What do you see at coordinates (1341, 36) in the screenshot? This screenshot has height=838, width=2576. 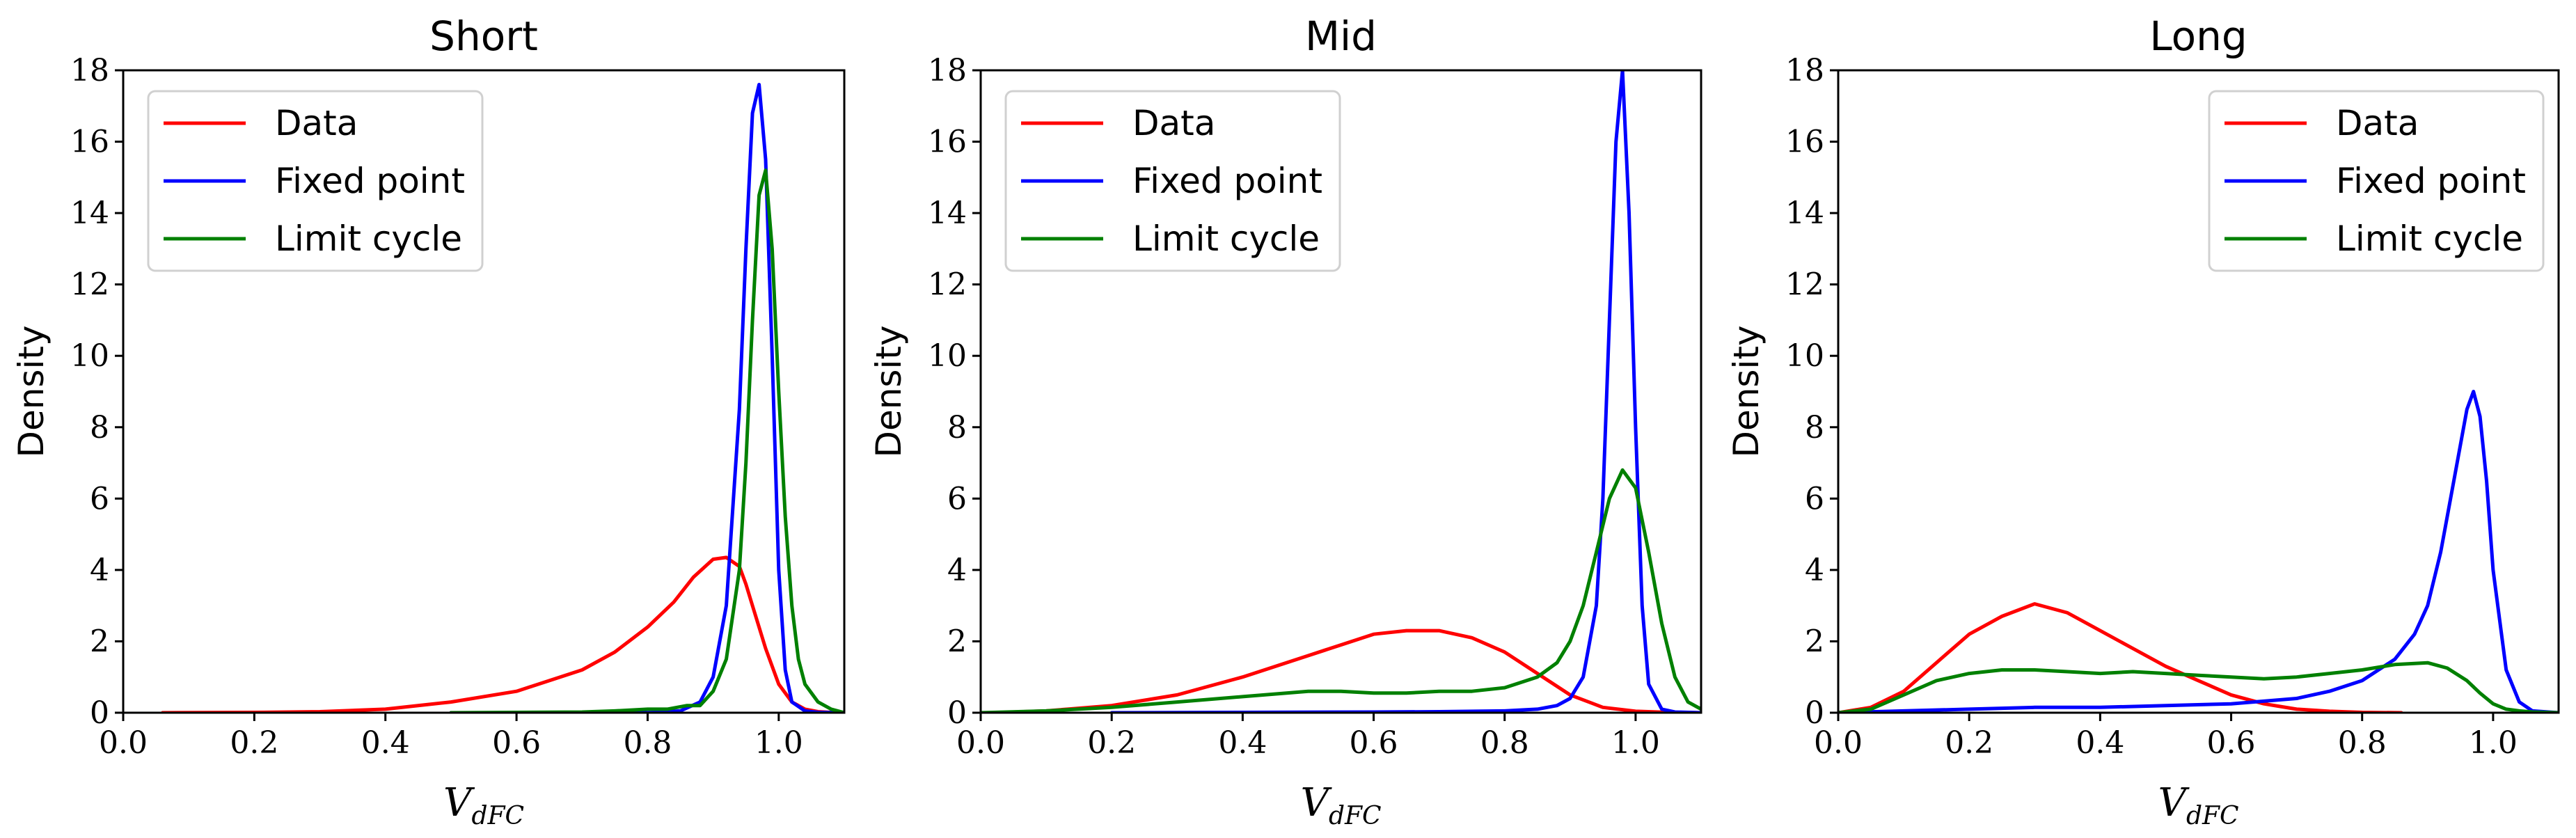 I see `chart-title: Mid` at bounding box center [1341, 36].